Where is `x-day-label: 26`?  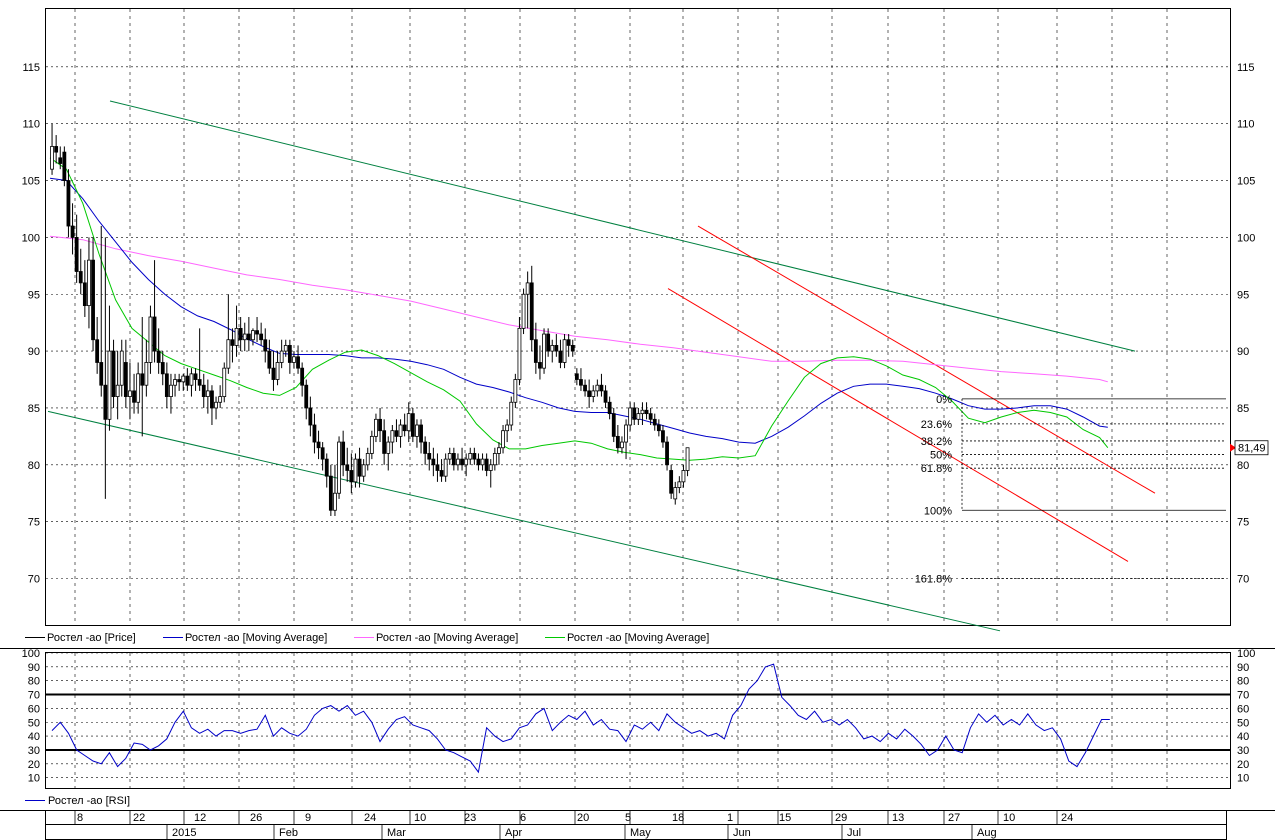
x-day-label: 26 is located at coordinates (256, 818).